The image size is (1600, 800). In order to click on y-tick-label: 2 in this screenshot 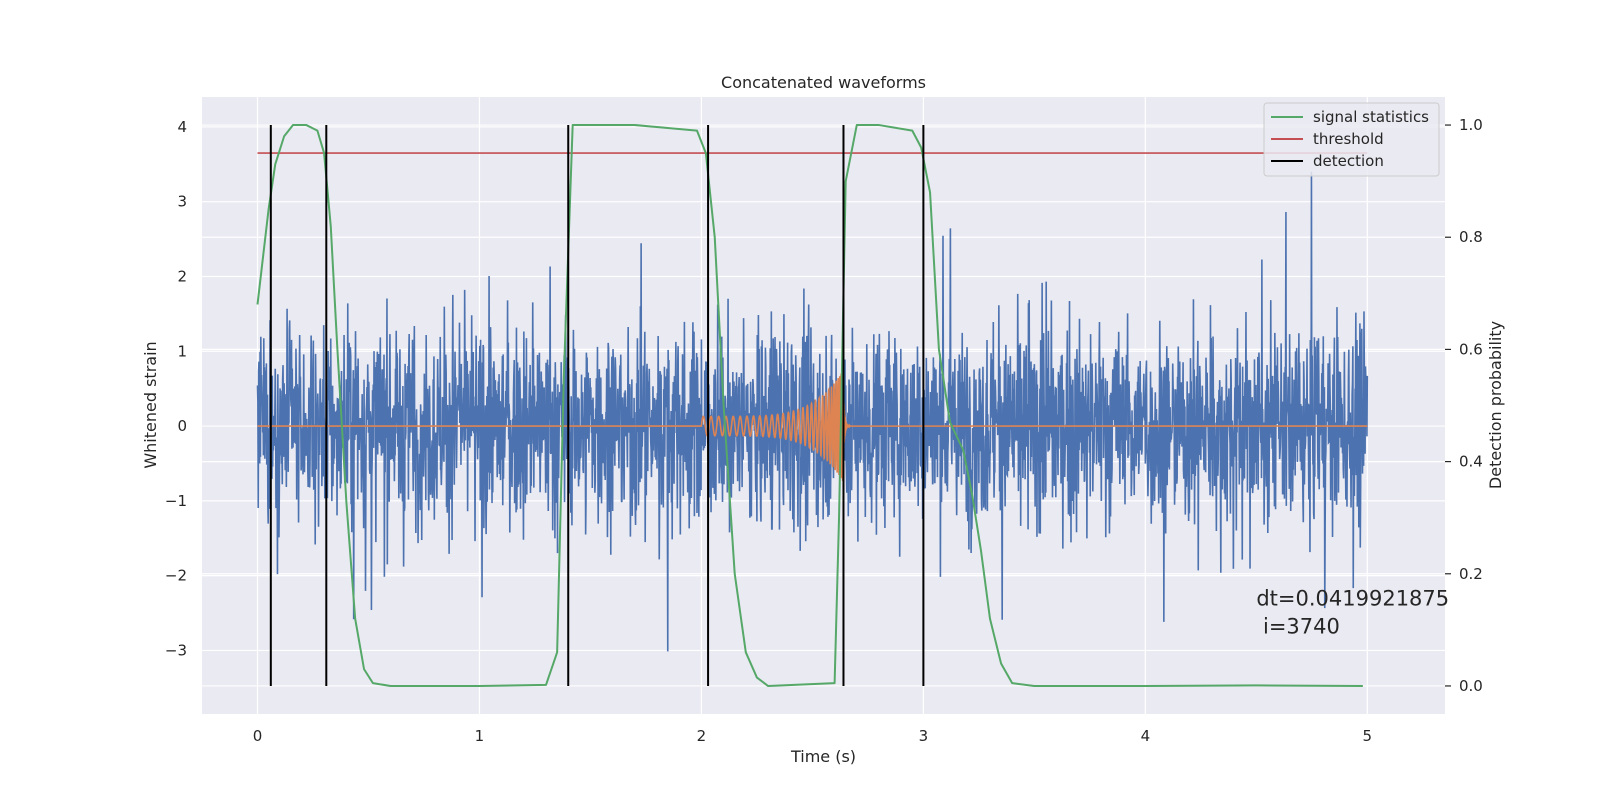, I will do `click(182, 276)`.